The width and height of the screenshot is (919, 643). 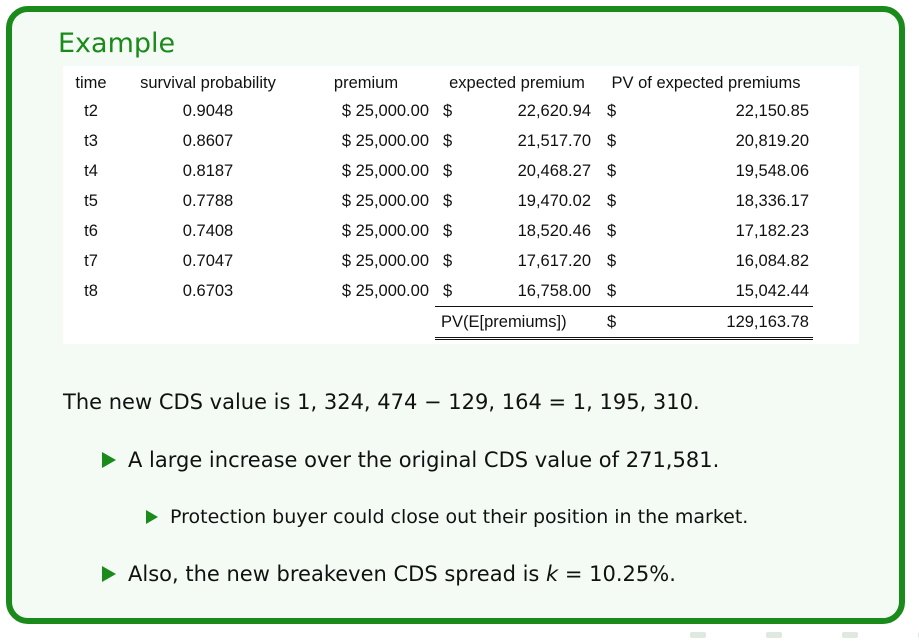 I want to click on header-time: time, so click(x=91, y=82).